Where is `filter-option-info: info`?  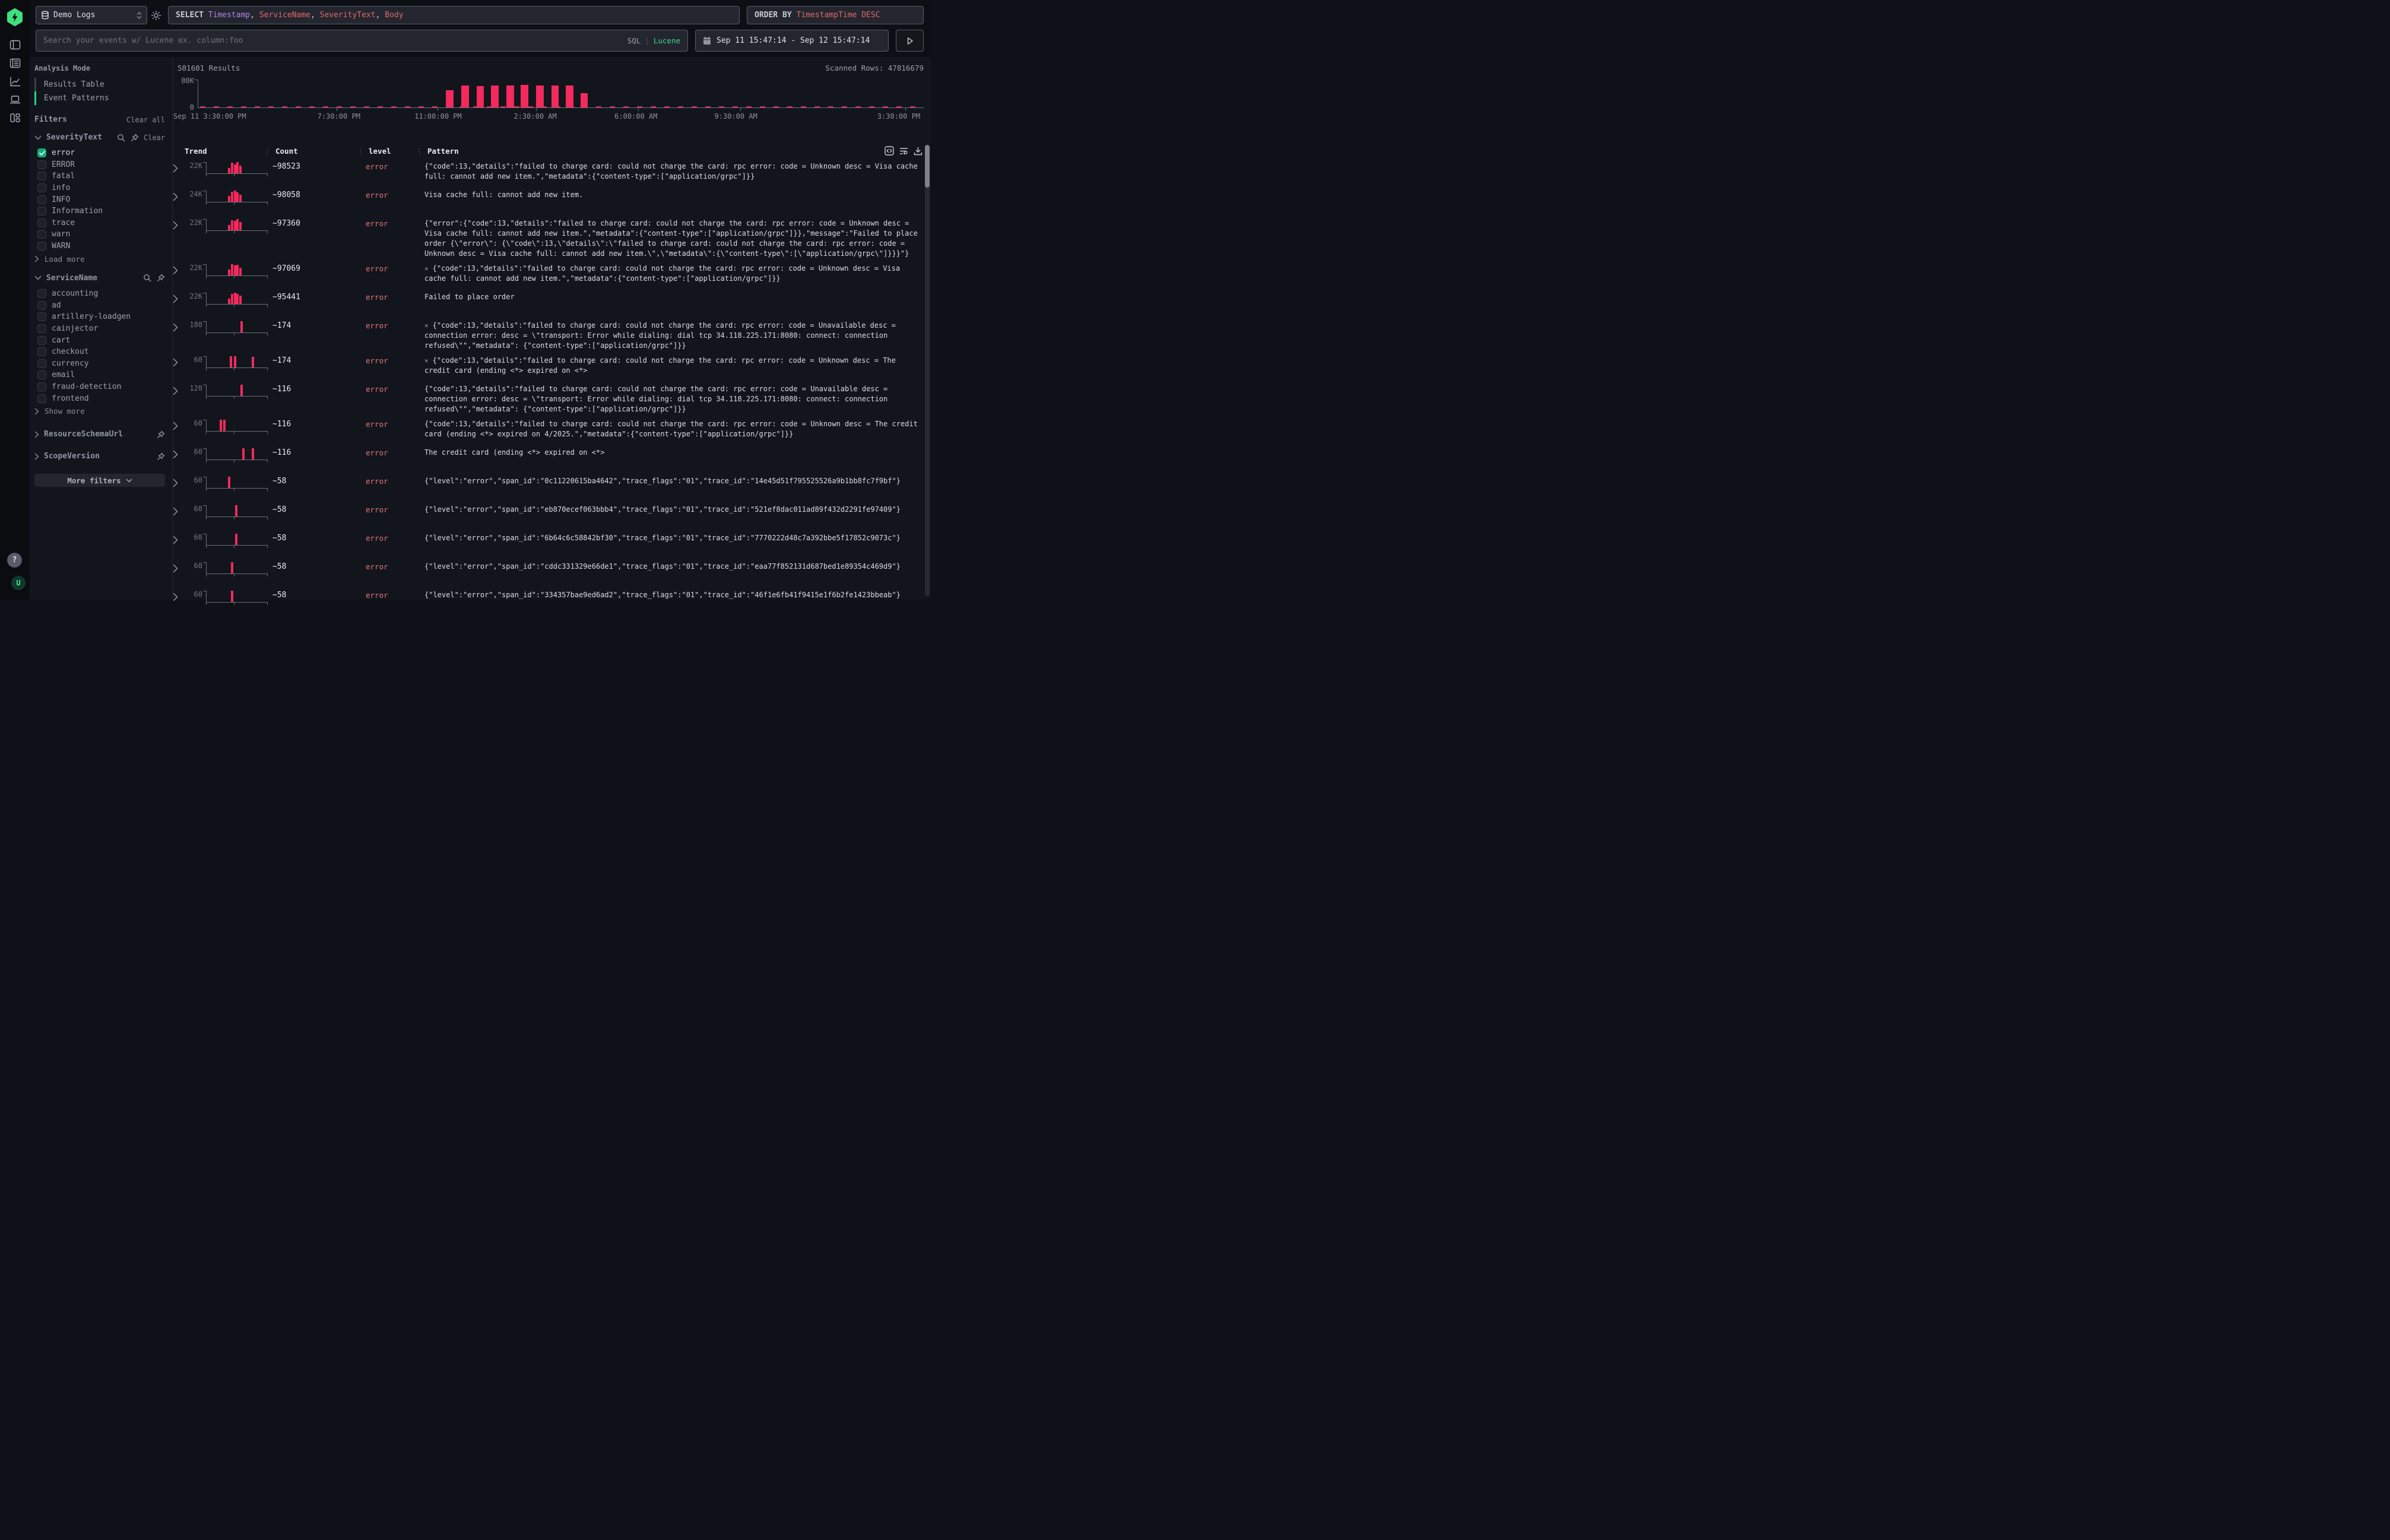
filter-option-info: info is located at coordinates (99, 188).